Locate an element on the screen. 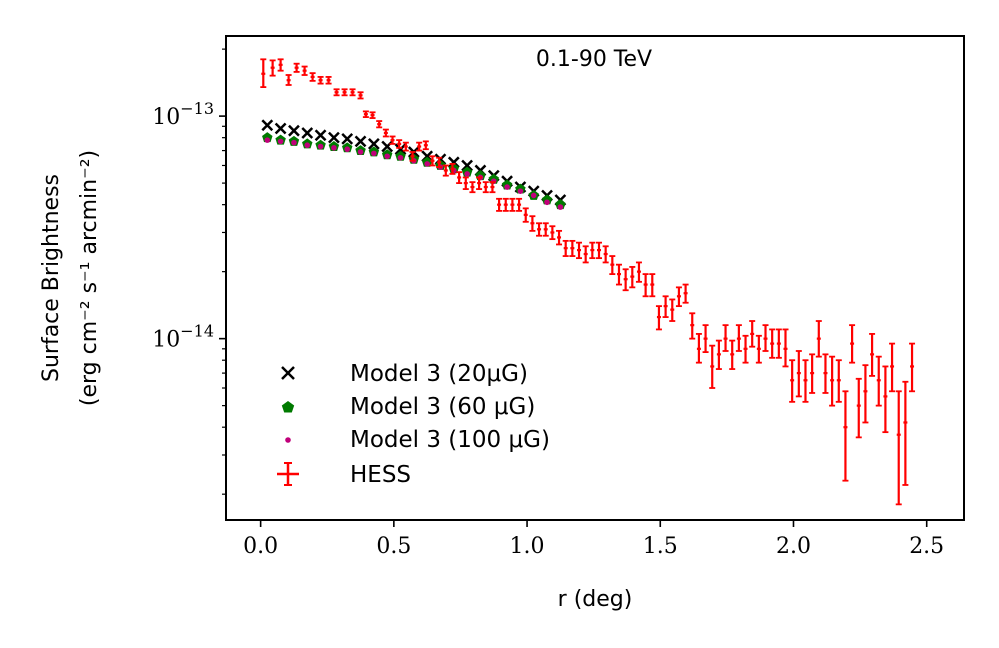 This screenshot has height=648, width=999. y-tick-label: 10−13 is located at coordinates (183, 114).